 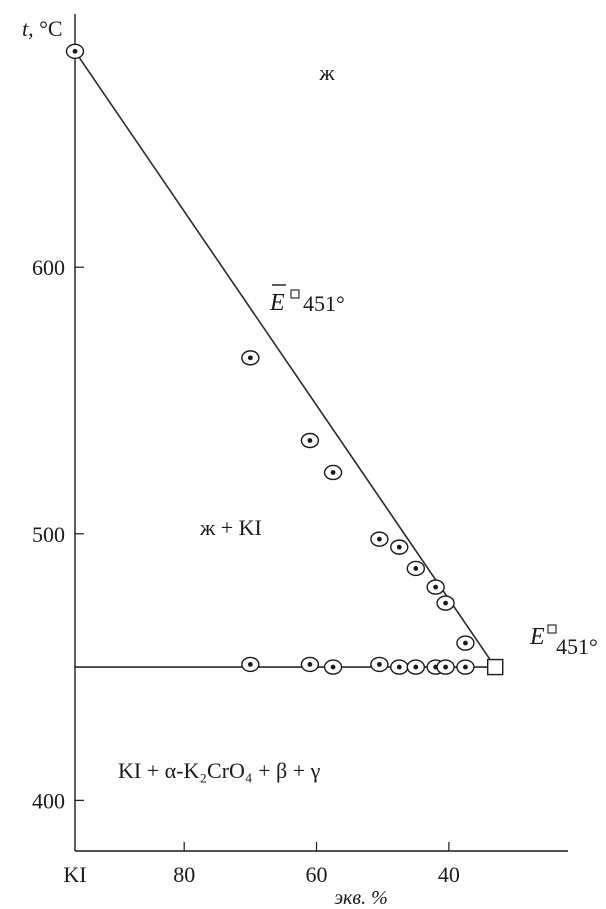 What do you see at coordinates (48, 267) in the screenshot?
I see `y-tick-label: 600` at bounding box center [48, 267].